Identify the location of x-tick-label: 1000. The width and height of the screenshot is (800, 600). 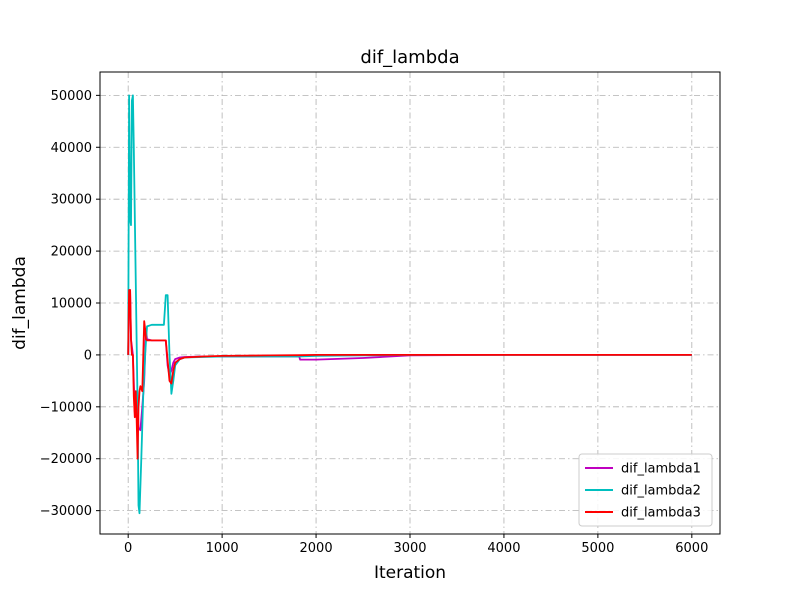
(222, 548).